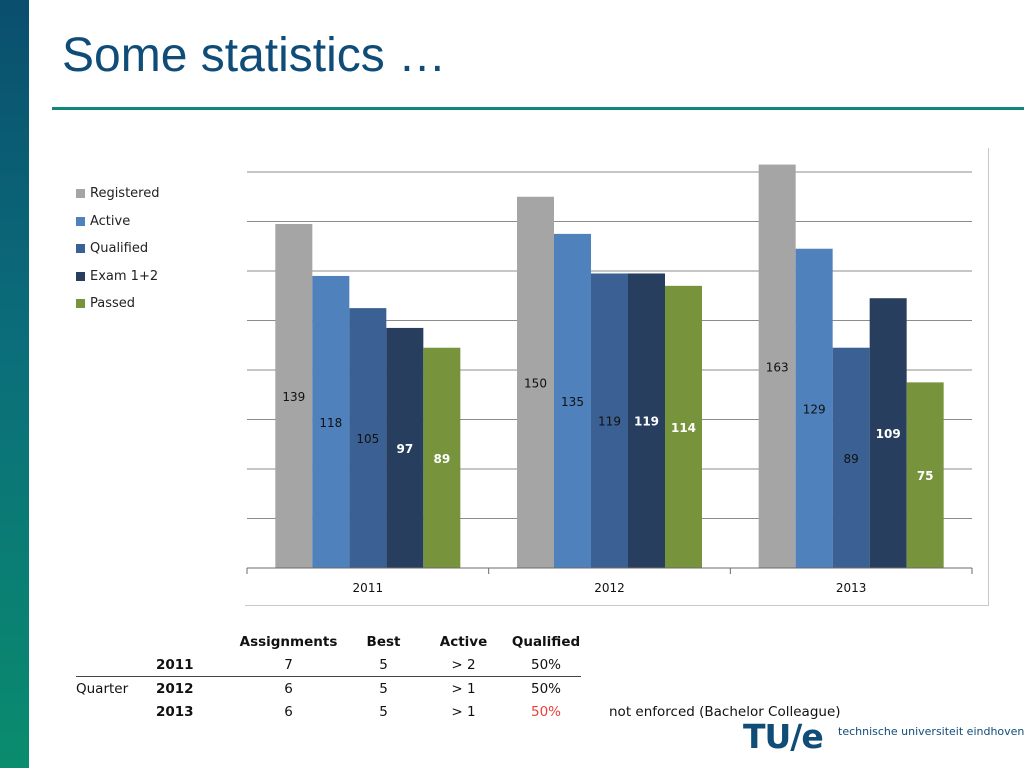 This screenshot has width=1024, height=768. What do you see at coordinates (931, 731) in the screenshot?
I see `tue-logo-text: technische universiteit eindhoven` at bounding box center [931, 731].